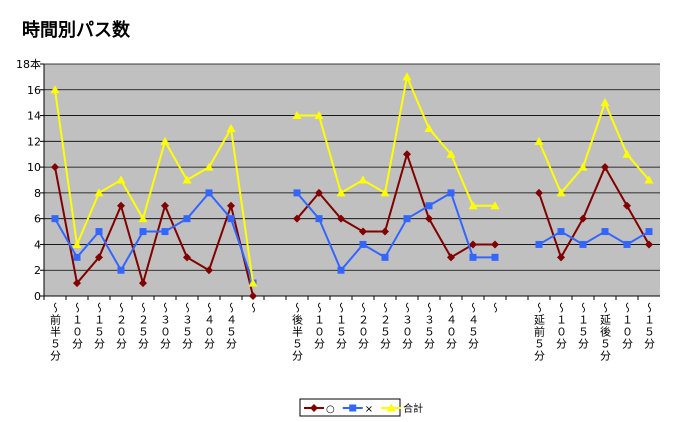 The image size is (679, 422). I want to click on x-tick-label: 〜, so click(495, 308).